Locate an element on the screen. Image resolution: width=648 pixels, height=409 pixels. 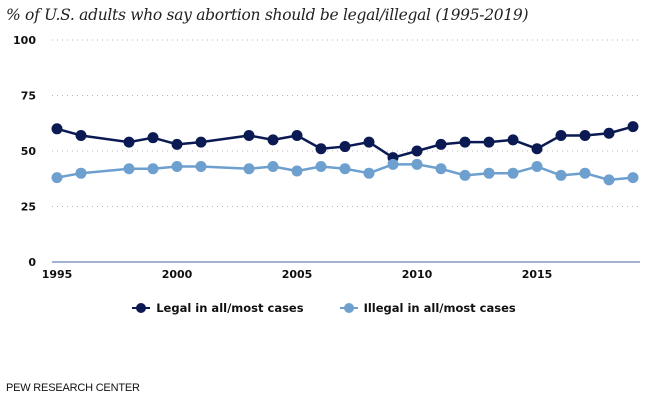
data-point-illegal-2016 is located at coordinates (561, 175).